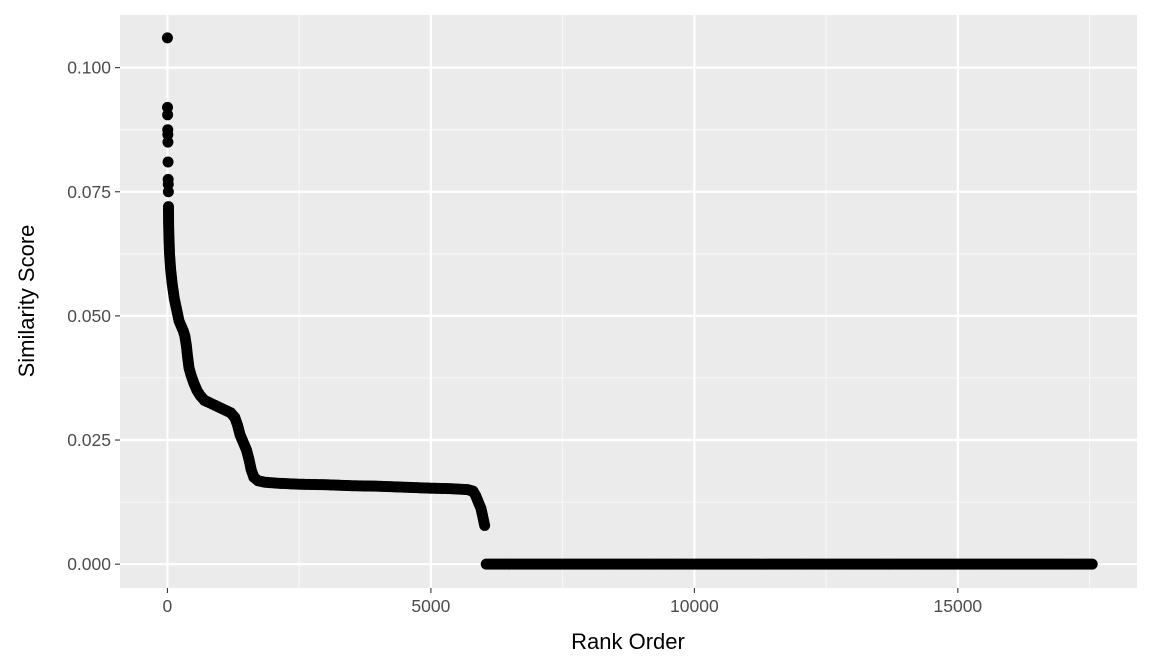  Describe the element at coordinates (89, 316) in the screenshot. I see `y-tick-label: 0.050` at that location.